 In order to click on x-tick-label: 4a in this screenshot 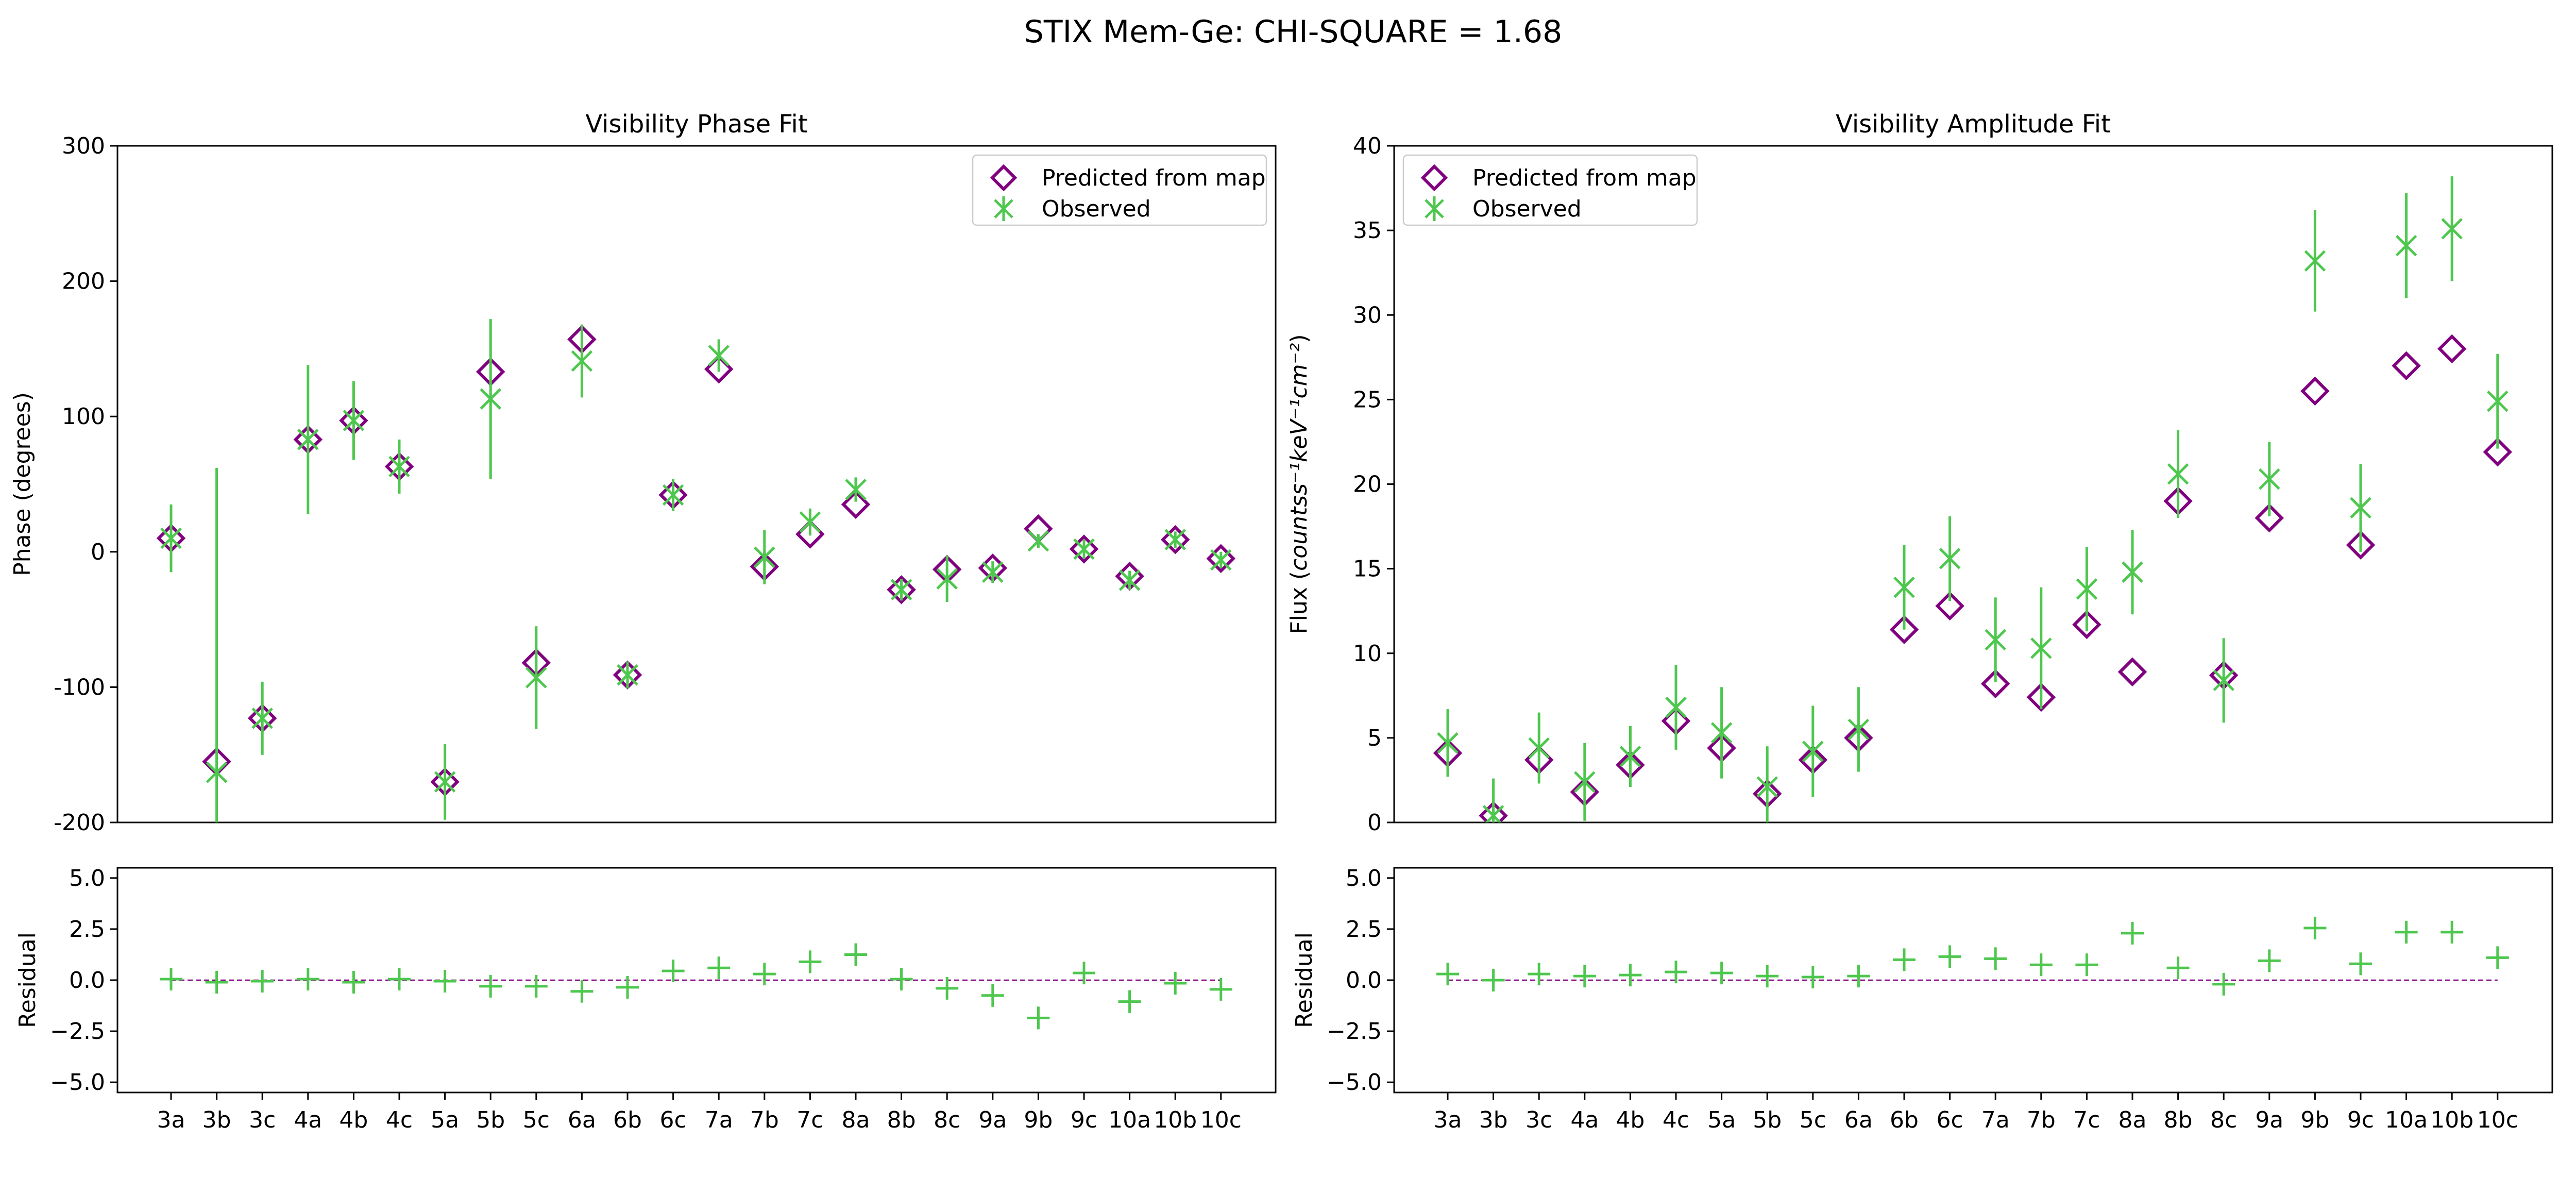, I will do `click(1584, 1120)`.